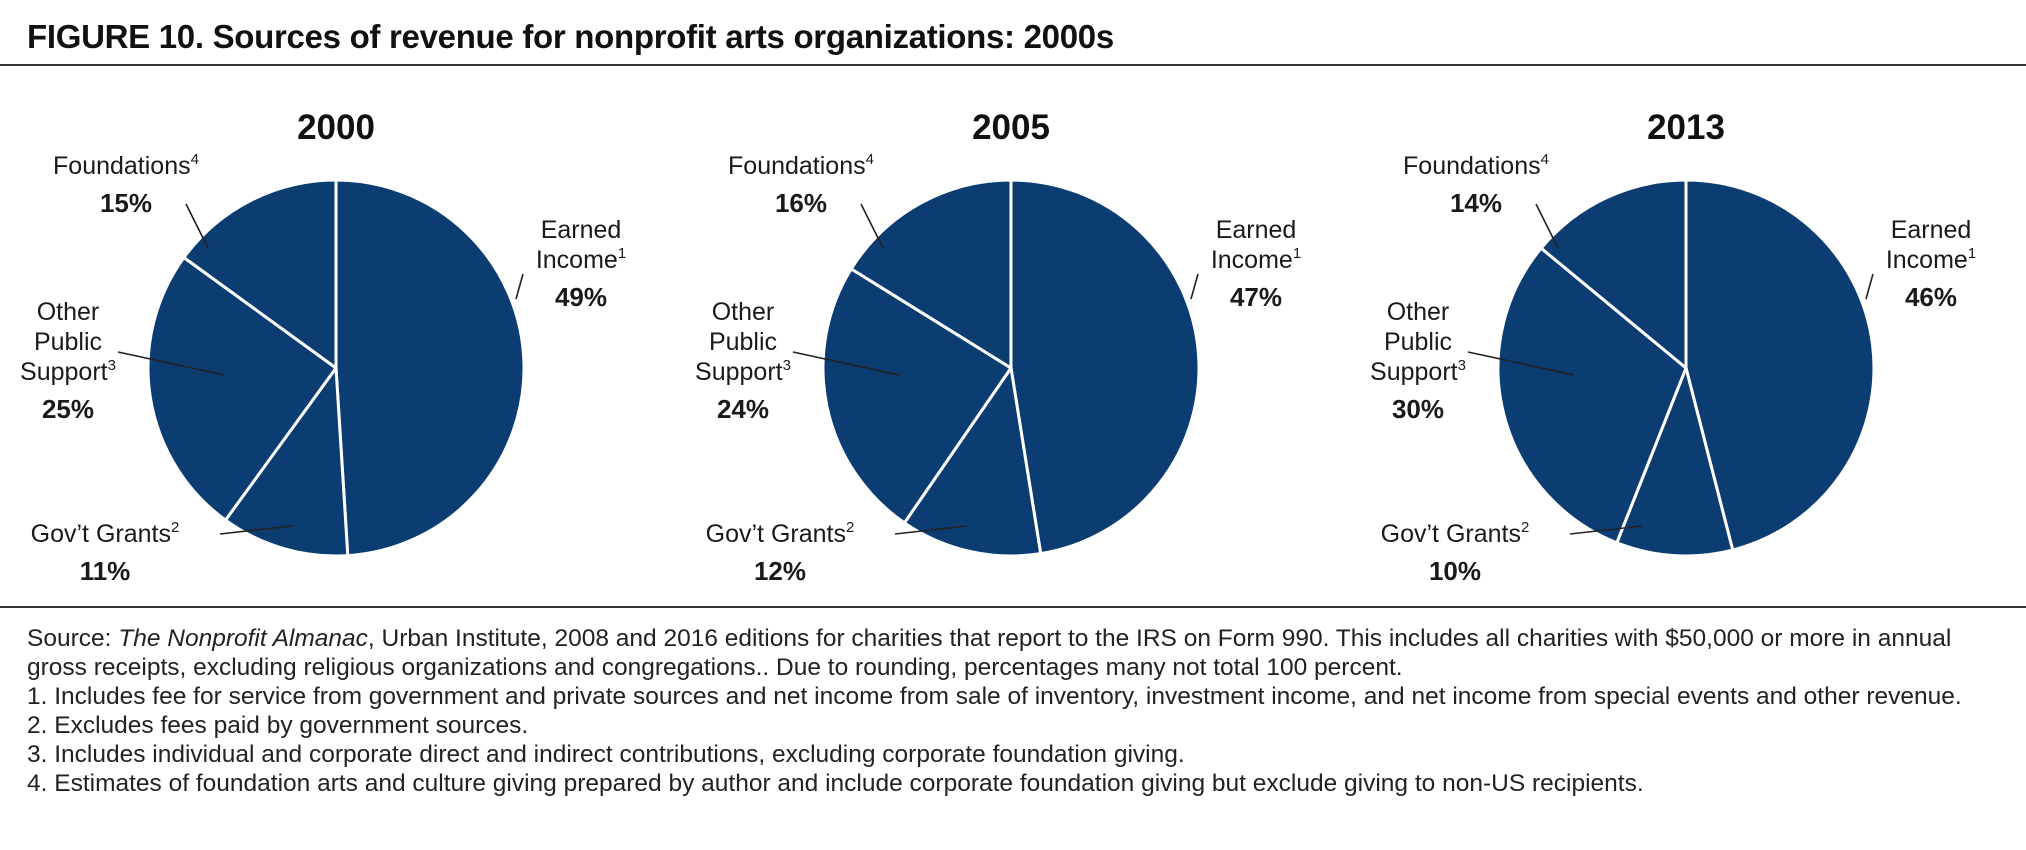  I want to click on top-rule, so click(1013, 65).